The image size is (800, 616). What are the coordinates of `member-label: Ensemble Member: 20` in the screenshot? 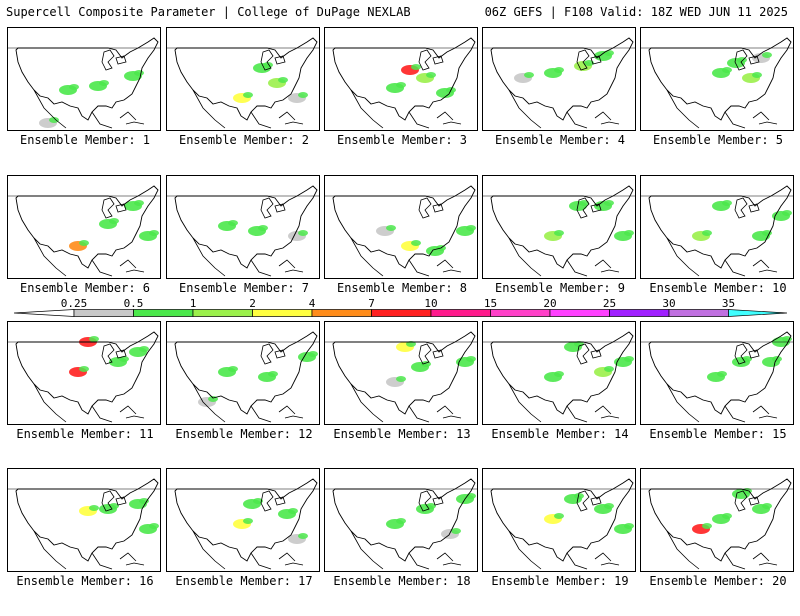 It's located at (718, 581).